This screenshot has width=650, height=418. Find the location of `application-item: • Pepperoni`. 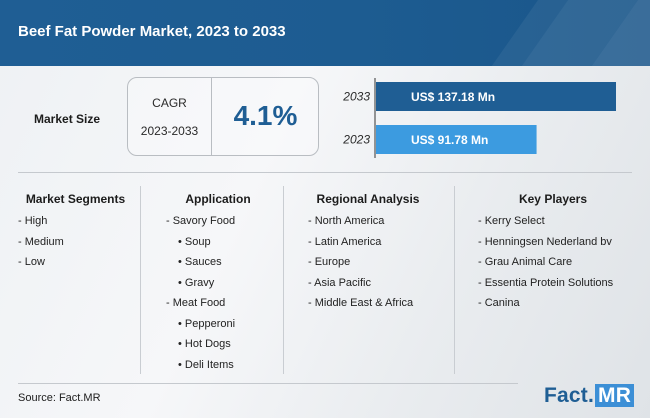

application-item: • Pepperoni is located at coordinates (207, 323).